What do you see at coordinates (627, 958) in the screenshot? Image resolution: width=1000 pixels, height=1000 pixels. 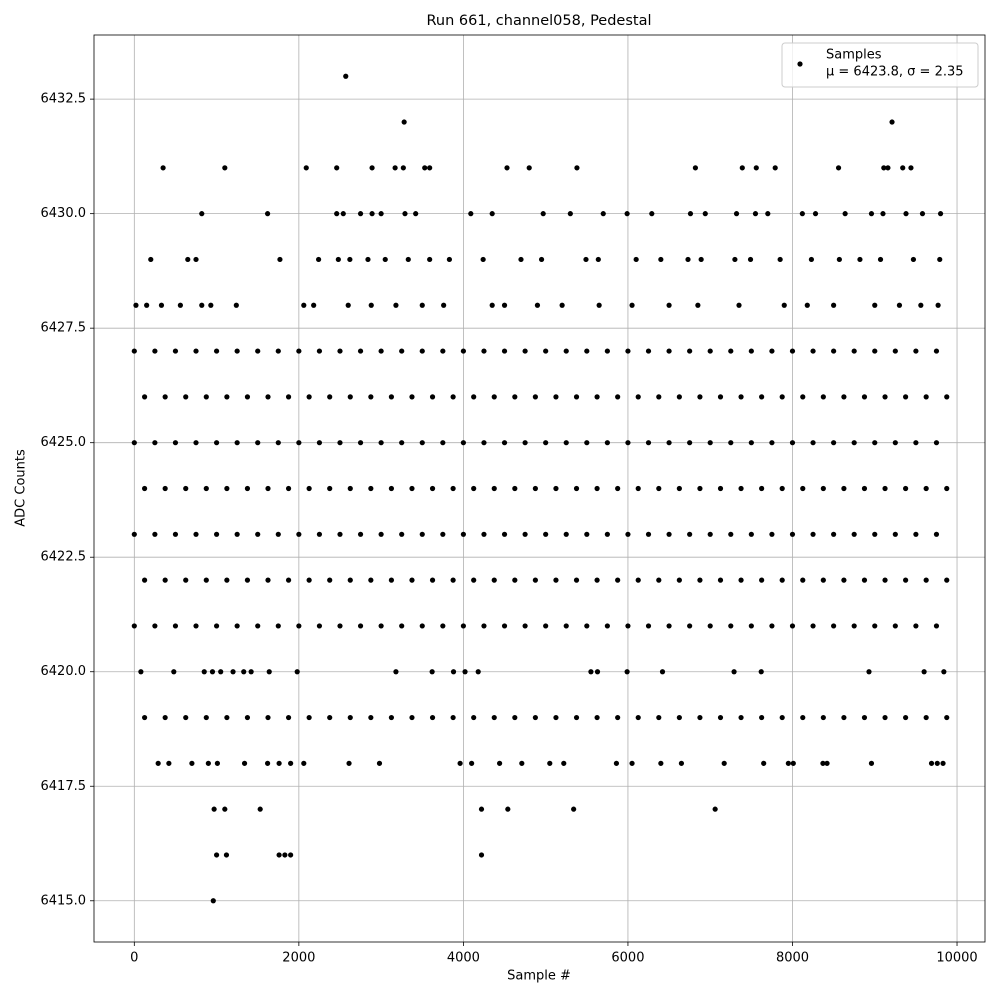 I see `x-tick-label: 6000` at bounding box center [627, 958].